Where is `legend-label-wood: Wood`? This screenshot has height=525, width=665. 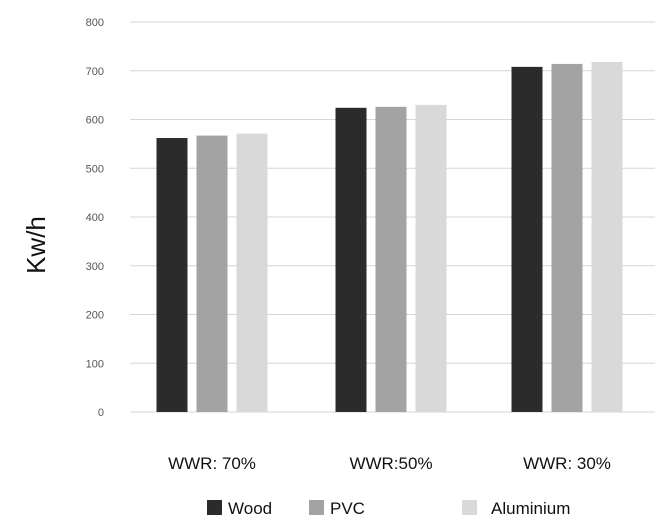 legend-label-wood: Wood is located at coordinates (250, 508).